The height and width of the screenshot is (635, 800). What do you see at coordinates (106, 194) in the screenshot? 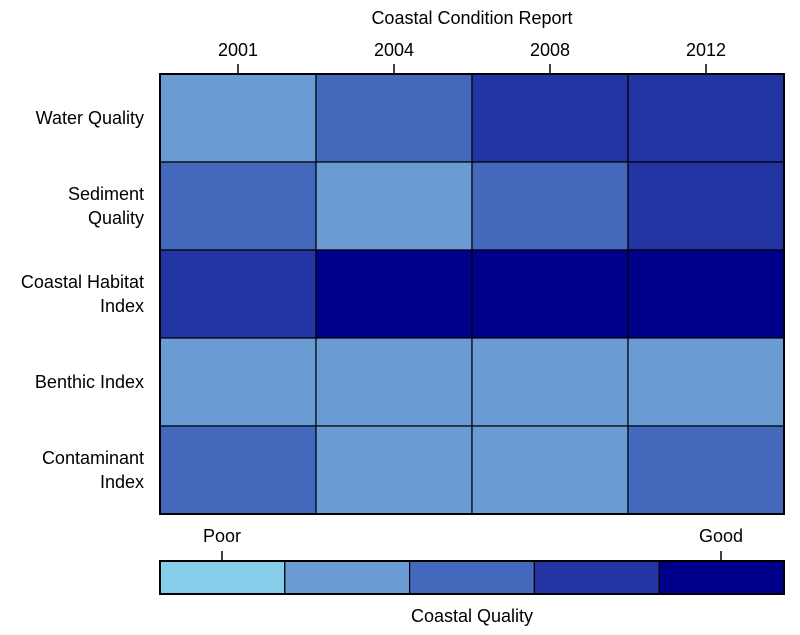
I see `row-label-line: Sediment` at bounding box center [106, 194].